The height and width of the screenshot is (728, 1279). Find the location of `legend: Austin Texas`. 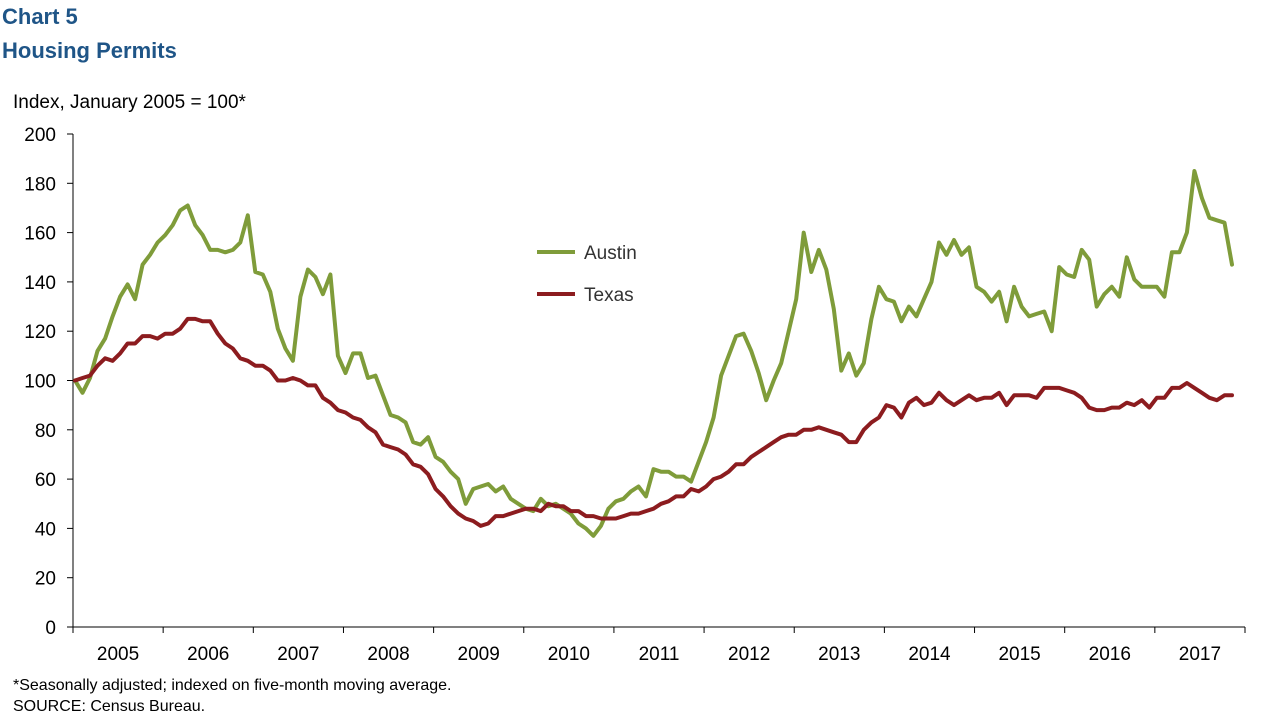

legend: Austin Texas is located at coordinates (587, 274).